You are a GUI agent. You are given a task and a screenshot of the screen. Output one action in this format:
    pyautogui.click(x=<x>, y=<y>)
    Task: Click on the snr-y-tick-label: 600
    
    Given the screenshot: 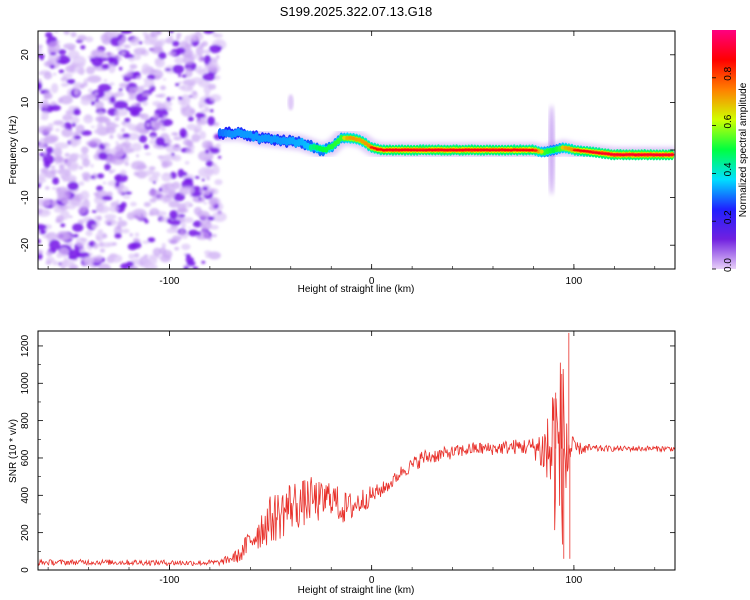 What is the action you would take?
    pyautogui.click(x=25, y=457)
    